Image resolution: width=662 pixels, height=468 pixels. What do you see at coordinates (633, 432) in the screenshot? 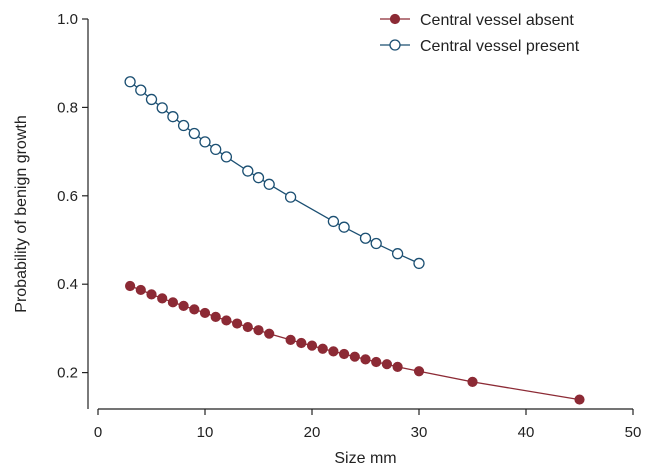
I see `x-tick-label: 50` at bounding box center [633, 432].